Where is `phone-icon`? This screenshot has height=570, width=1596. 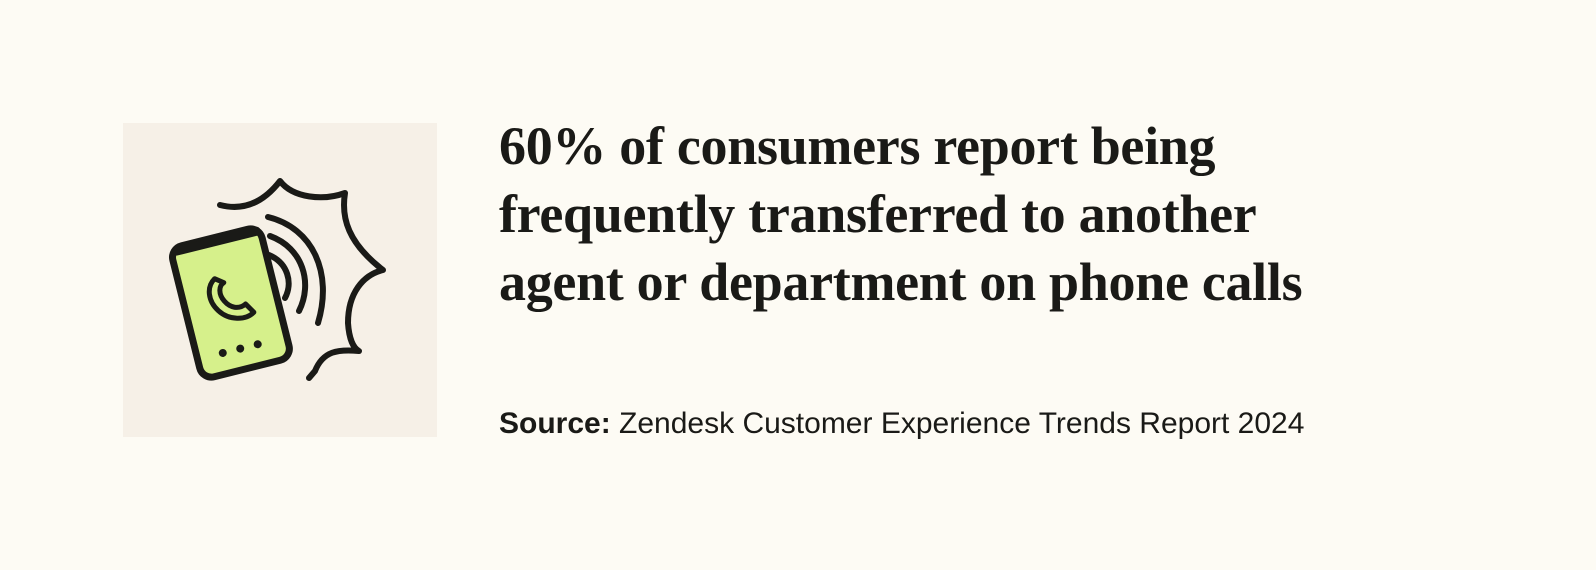
phone-icon is located at coordinates (277, 279).